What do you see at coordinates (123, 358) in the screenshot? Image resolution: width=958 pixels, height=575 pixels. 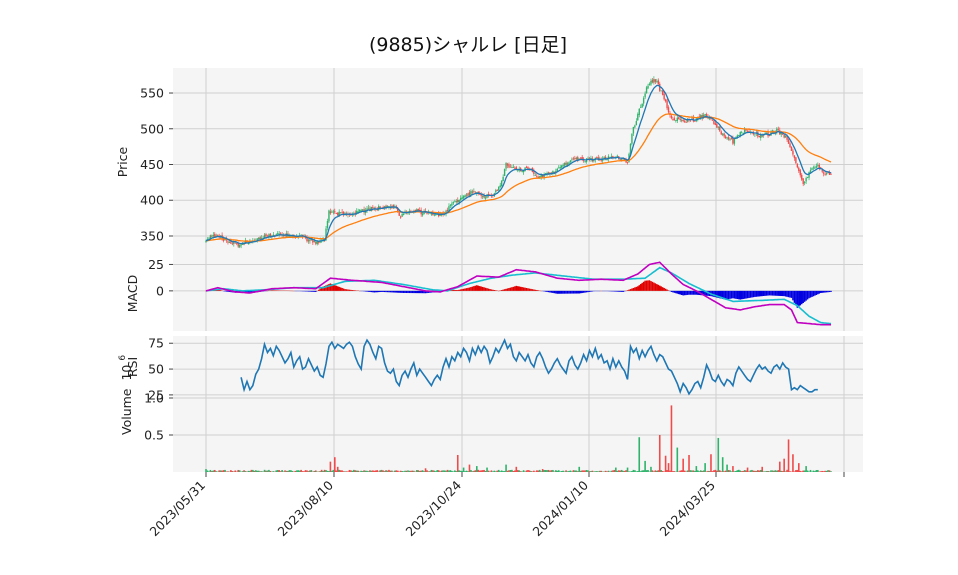 I see `volume-multiplier-exp: 6` at bounding box center [123, 358].